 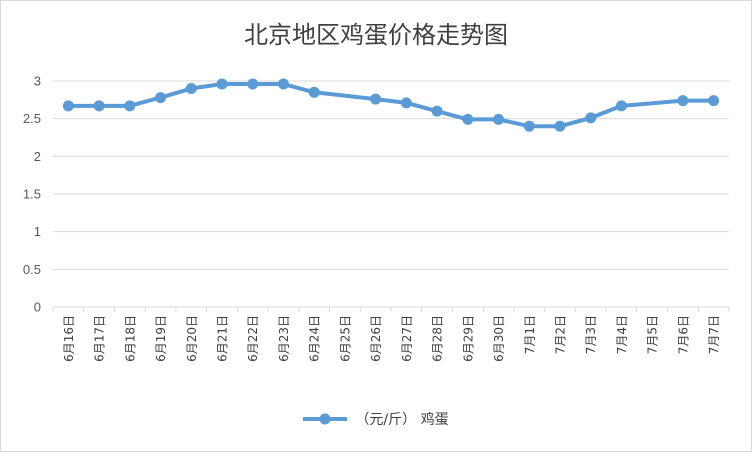 What do you see at coordinates (591, 334) in the screenshot?
I see `x-tick-label: 7月3日` at bounding box center [591, 334].